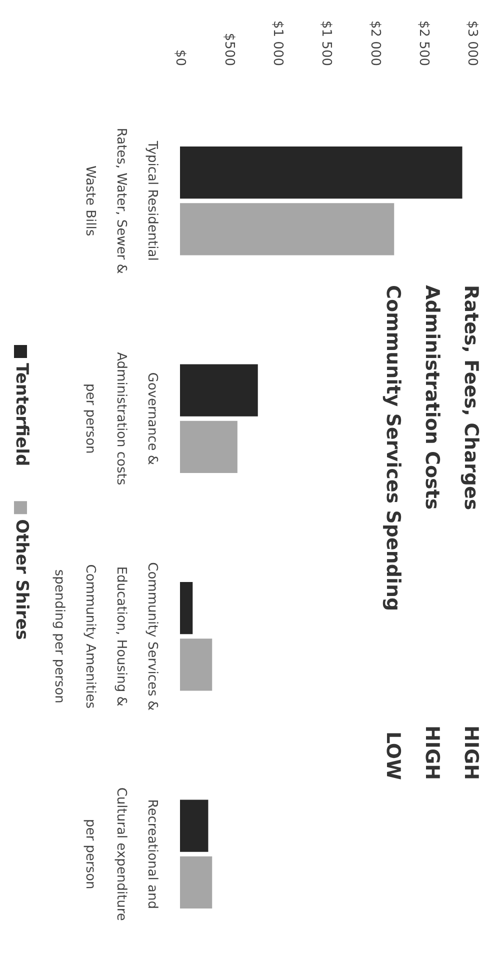 The image size is (493, 965). I want to click on x-tick-label: $2 500, so click(423, 43).